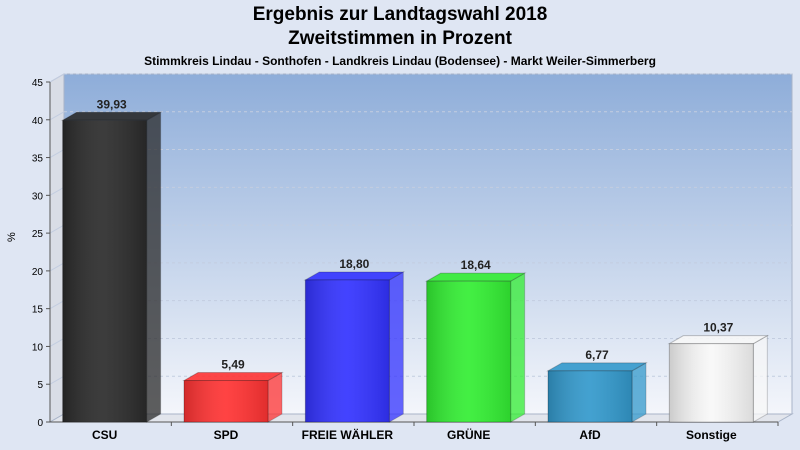 The width and height of the screenshot is (800, 450). I want to click on bar-group: 18,64, so click(475, 340).